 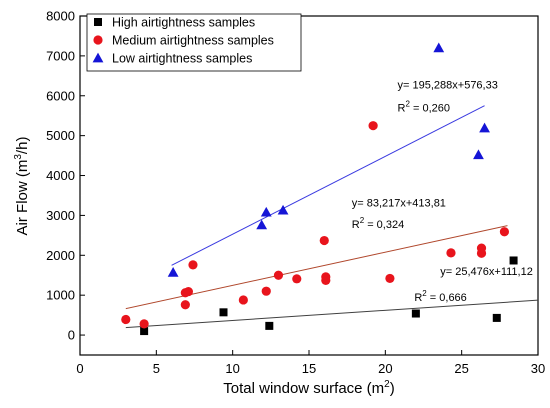 What do you see at coordinates (232, 368) in the screenshot?
I see `x-tick-label: 10` at bounding box center [232, 368].